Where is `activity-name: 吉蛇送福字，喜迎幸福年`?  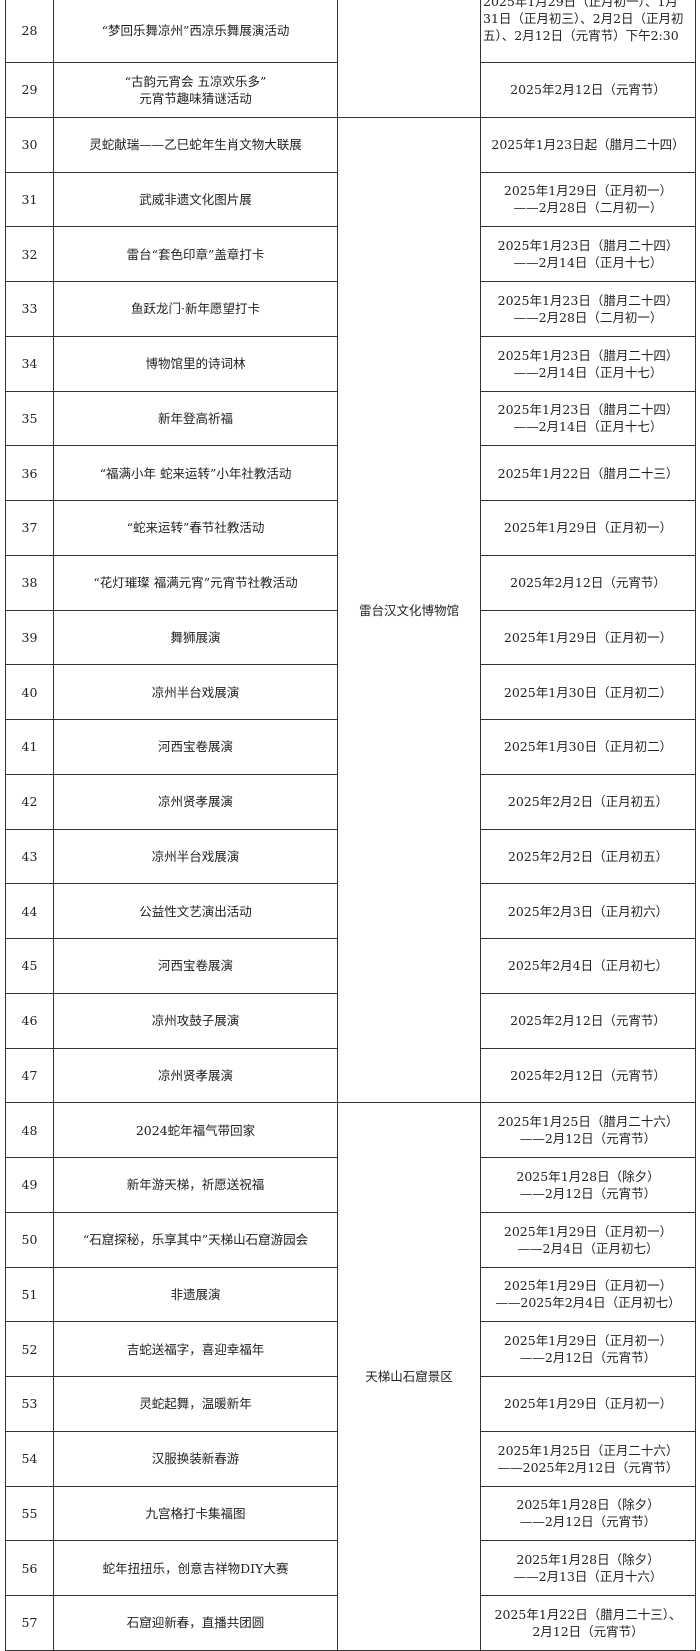
activity-name: 吉蛇送福字，喜迎幸福年 is located at coordinates (195, 1349).